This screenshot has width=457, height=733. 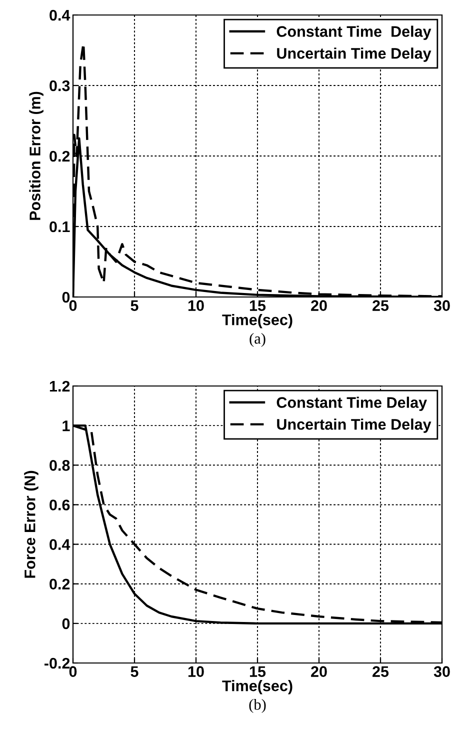 What do you see at coordinates (257, 706) in the screenshot?
I see `text: (b)` at bounding box center [257, 706].